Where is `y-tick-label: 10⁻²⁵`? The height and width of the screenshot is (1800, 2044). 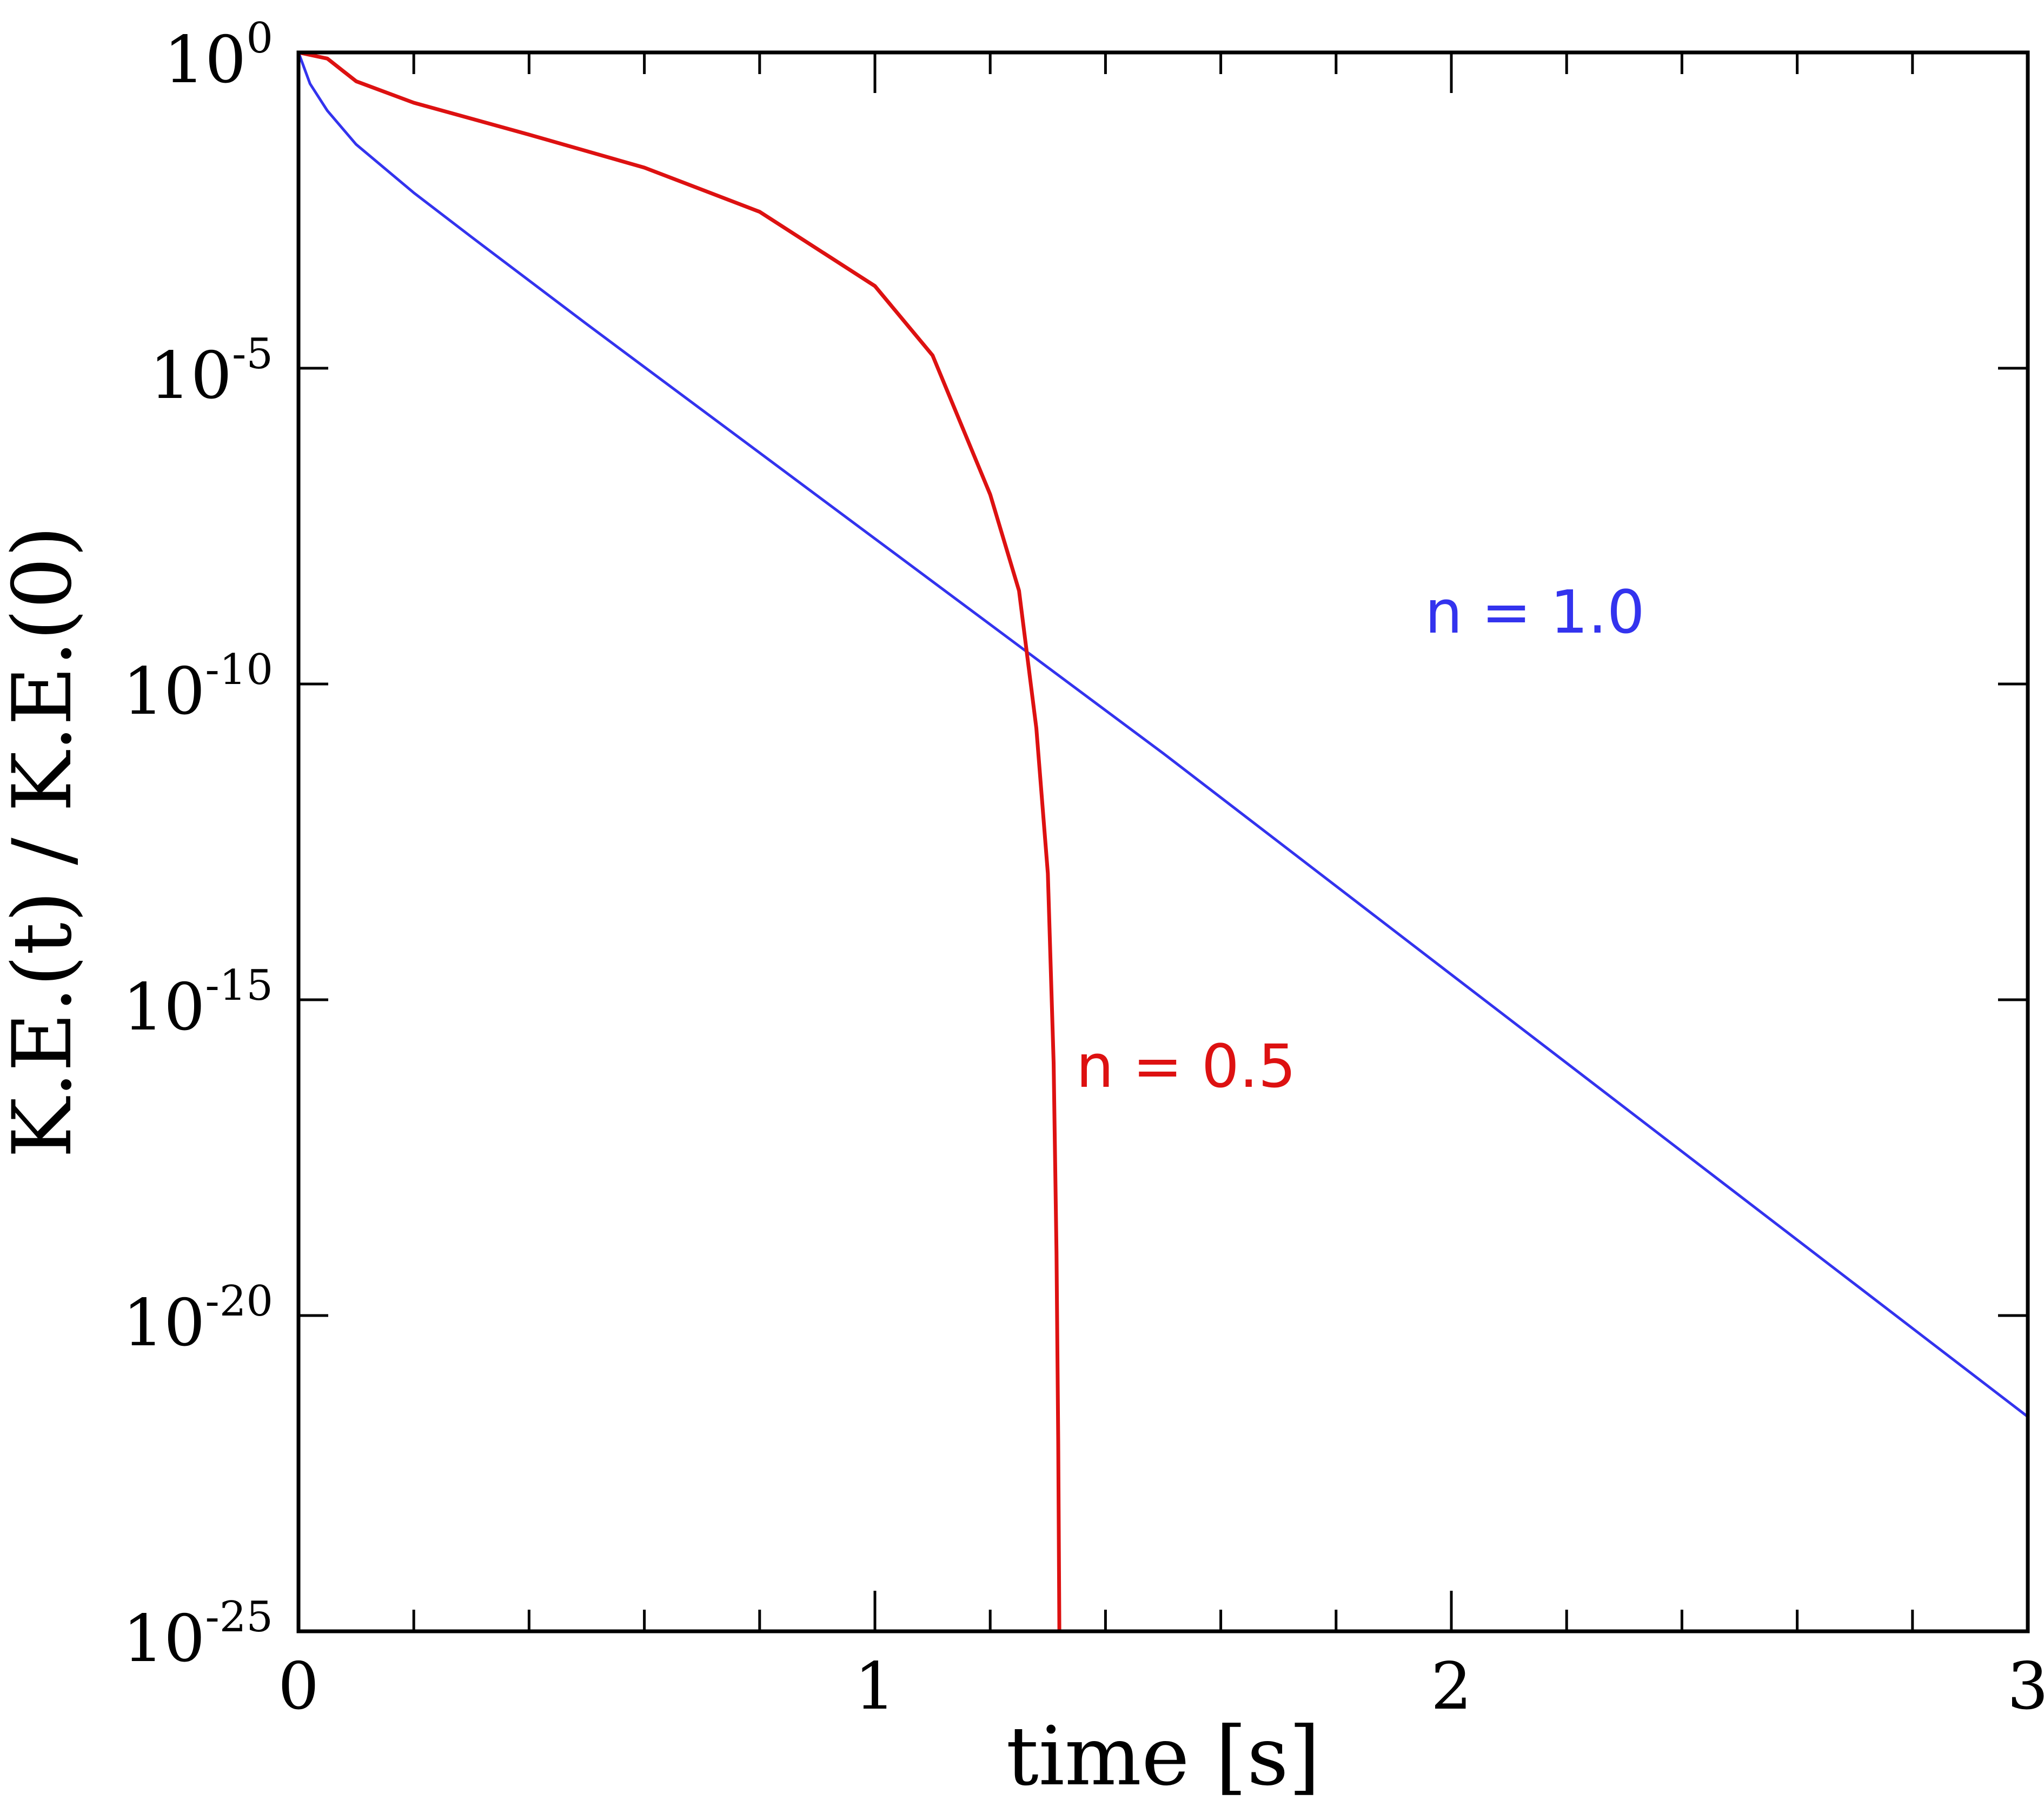
y-tick-label: 10⁻²⁵ is located at coordinates (198, 1635).